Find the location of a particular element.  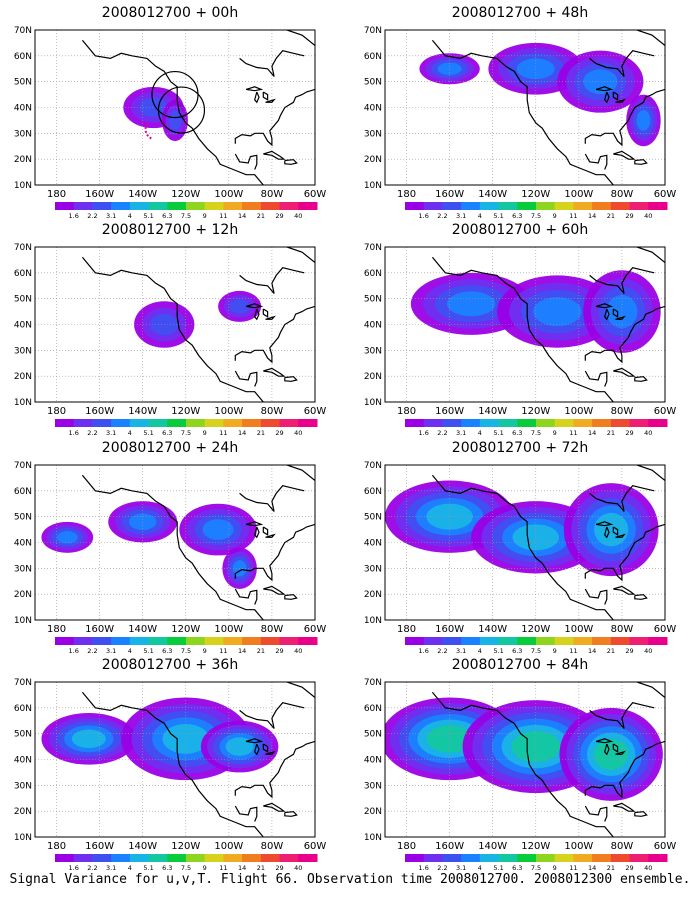

panel-title: 2008012700 + 24h is located at coordinates (170, 448).